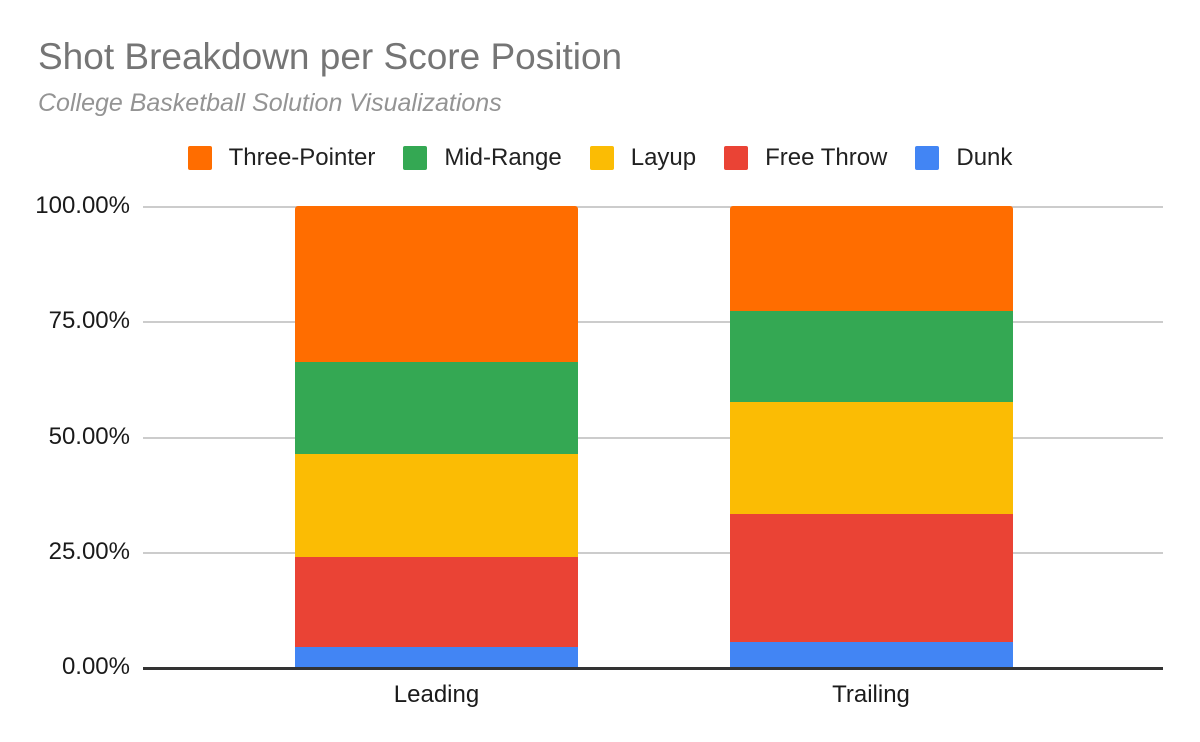  What do you see at coordinates (653, 668) in the screenshot?
I see `x-axis-line` at bounding box center [653, 668].